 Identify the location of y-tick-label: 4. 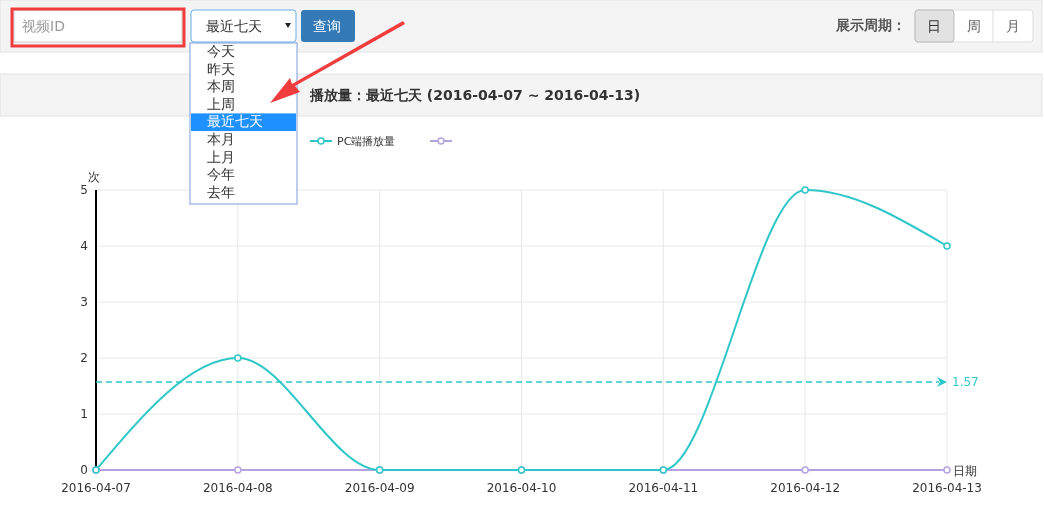
(84, 246).